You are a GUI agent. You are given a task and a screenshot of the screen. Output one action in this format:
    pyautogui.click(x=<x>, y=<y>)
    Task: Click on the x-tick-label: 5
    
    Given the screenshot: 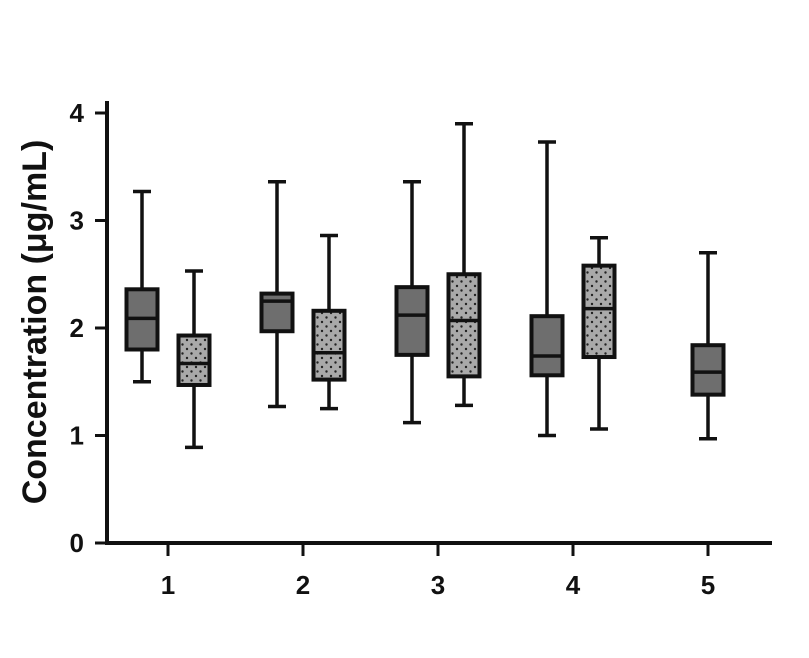 What is the action you would take?
    pyautogui.click(x=708, y=585)
    